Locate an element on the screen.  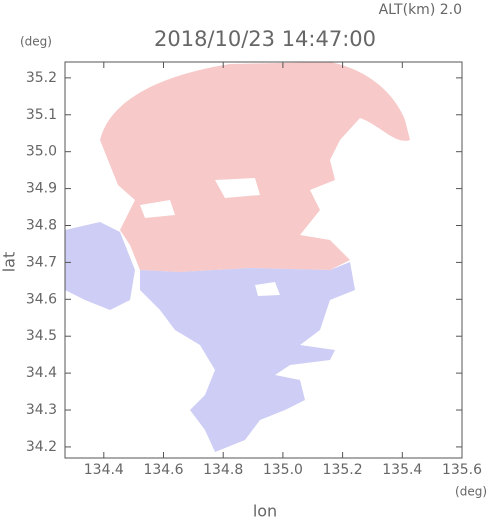
annotation: ALT(km) 2.0 is located at coordinates (420, 10).